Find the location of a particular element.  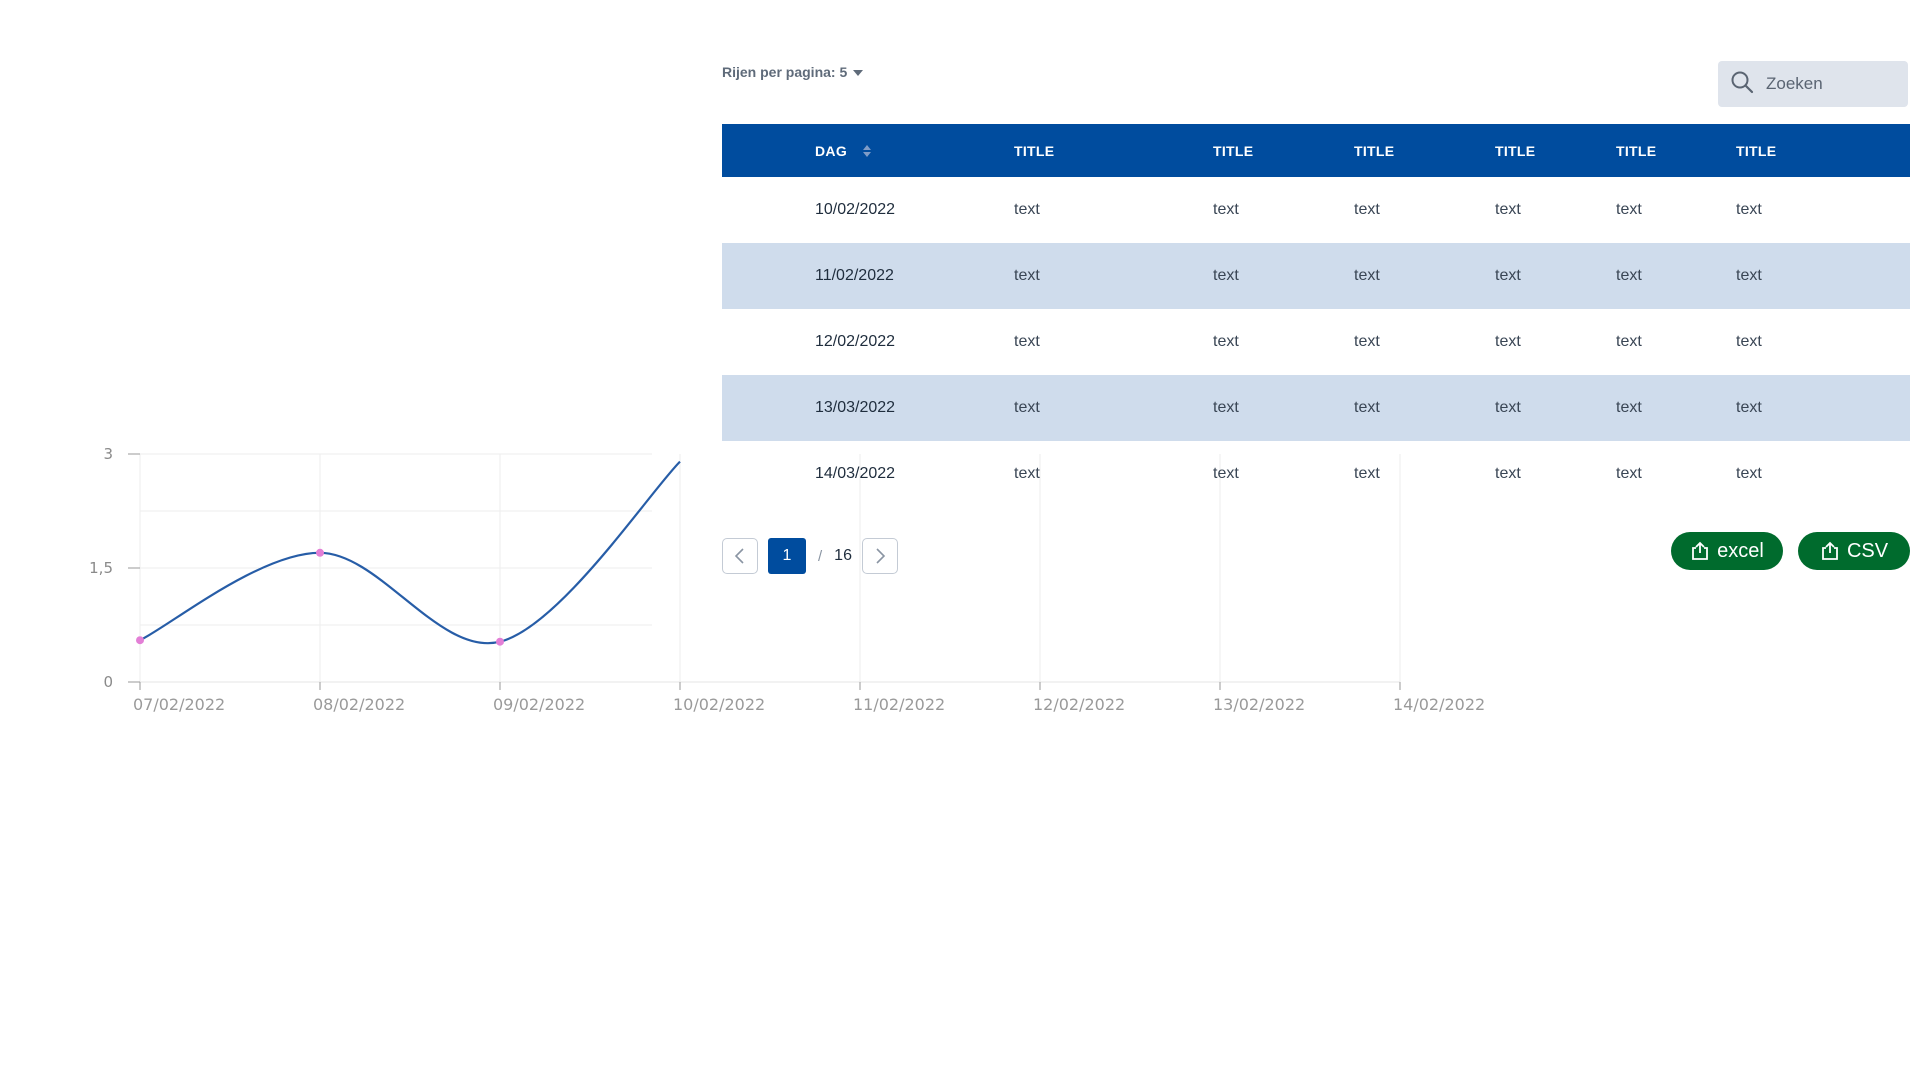

table-row: 10/02/2022 text text text text text text is located at coordinates (1316, 210).